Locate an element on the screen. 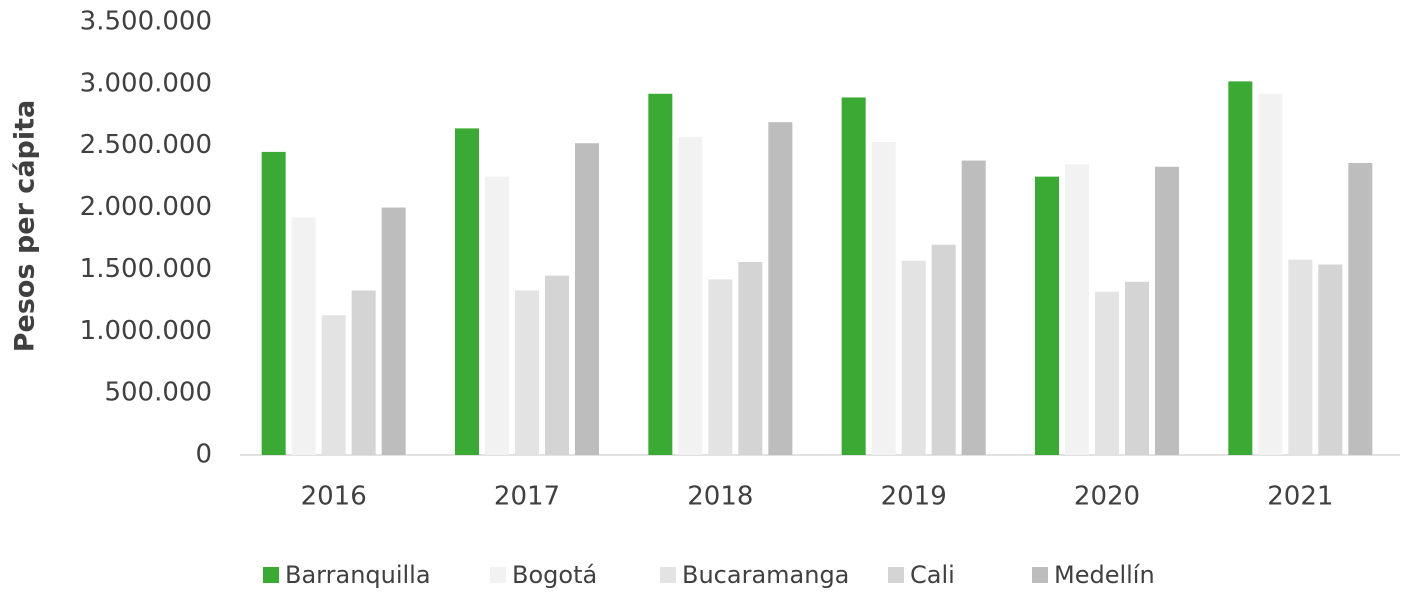  x-tick-label: 2018 is located at coordinates (720, 497).